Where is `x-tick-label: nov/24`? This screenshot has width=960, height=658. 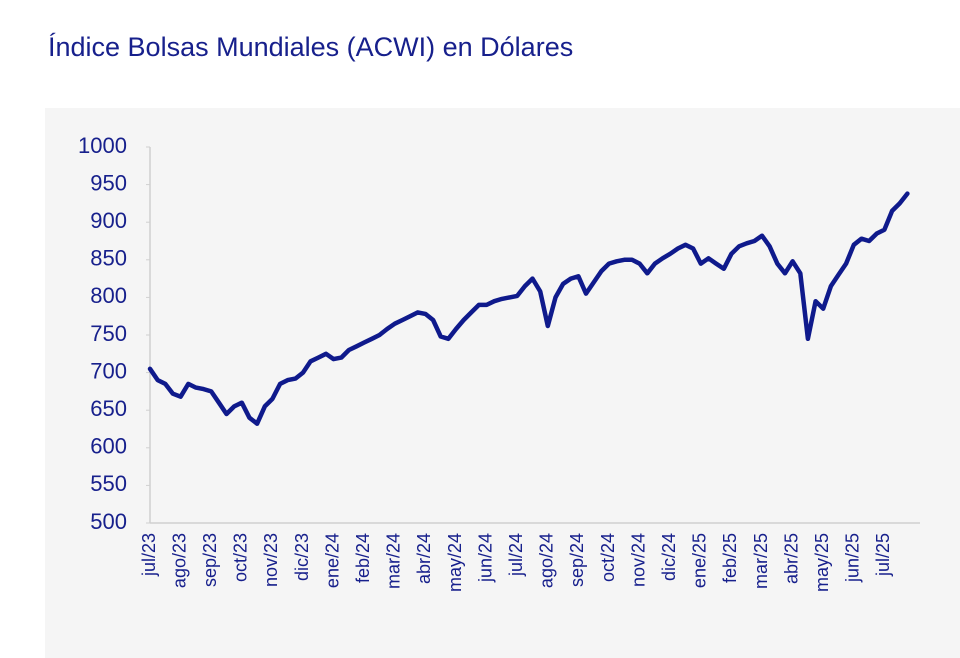 x-tick-label: nov/24 is located at coordinates (638, 560).